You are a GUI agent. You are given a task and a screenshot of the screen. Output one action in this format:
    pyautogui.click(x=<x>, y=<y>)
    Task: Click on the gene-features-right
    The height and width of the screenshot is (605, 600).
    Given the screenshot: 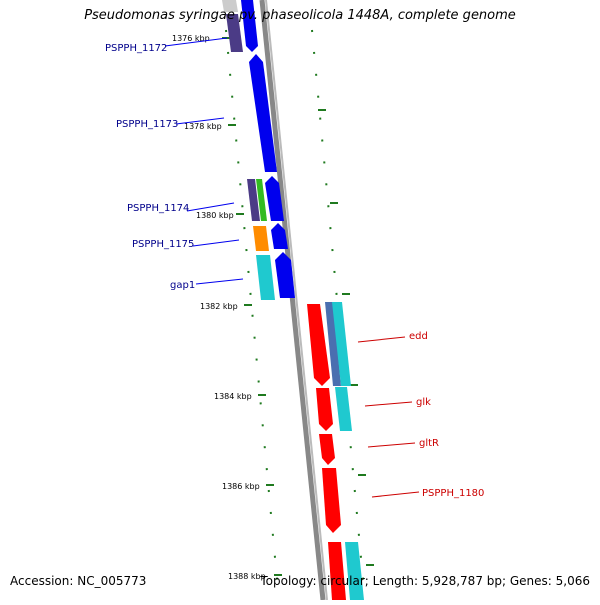 What is the action you would take?
    pyautogui.click(x=335, y=451)
    